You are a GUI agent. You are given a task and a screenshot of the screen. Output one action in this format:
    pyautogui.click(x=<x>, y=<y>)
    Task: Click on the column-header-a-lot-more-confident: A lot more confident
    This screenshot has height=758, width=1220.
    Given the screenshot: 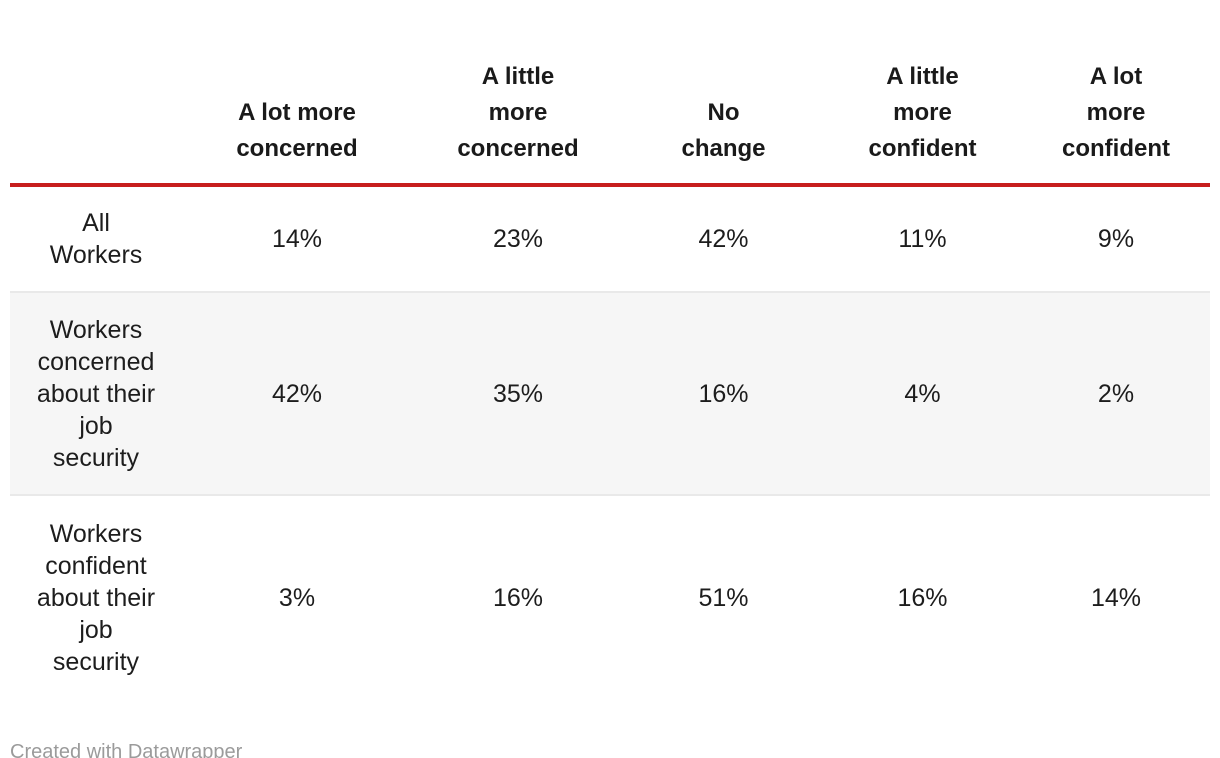 What is the action you would take?
    pyautogui.click(x=1116, y=93)
    